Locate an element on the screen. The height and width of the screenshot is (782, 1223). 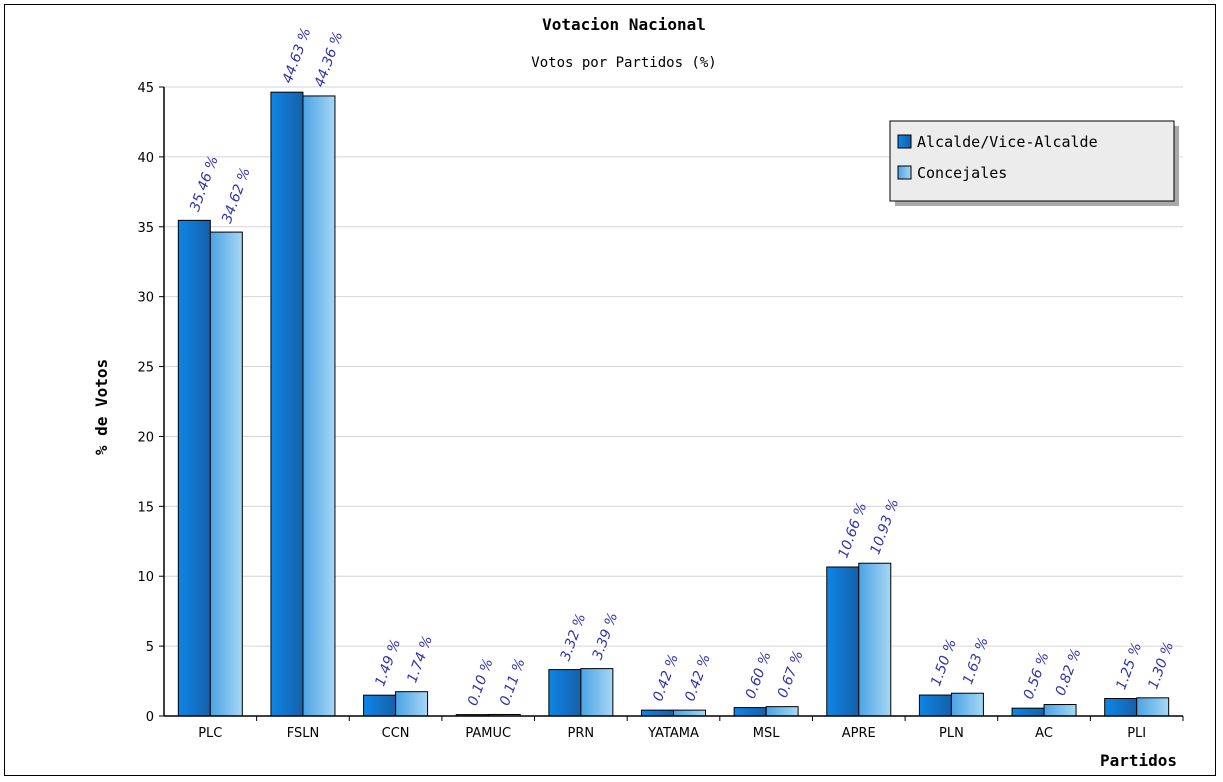
data-label: 0.56 % is located at coordinates (1037, 675).